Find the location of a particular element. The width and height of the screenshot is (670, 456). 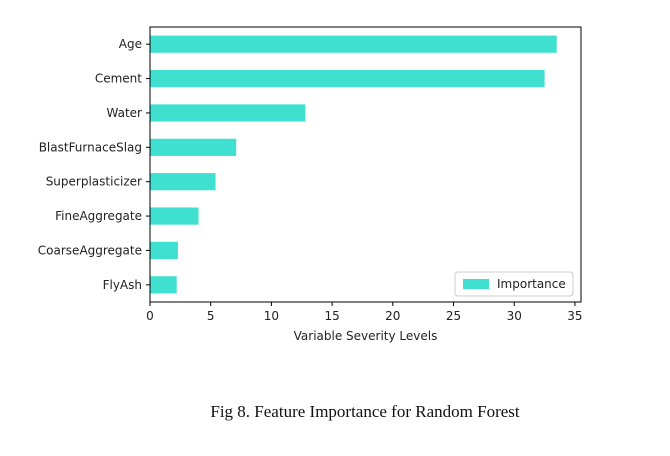

x-tick-label: 10 is located at coordinates (271, 316).